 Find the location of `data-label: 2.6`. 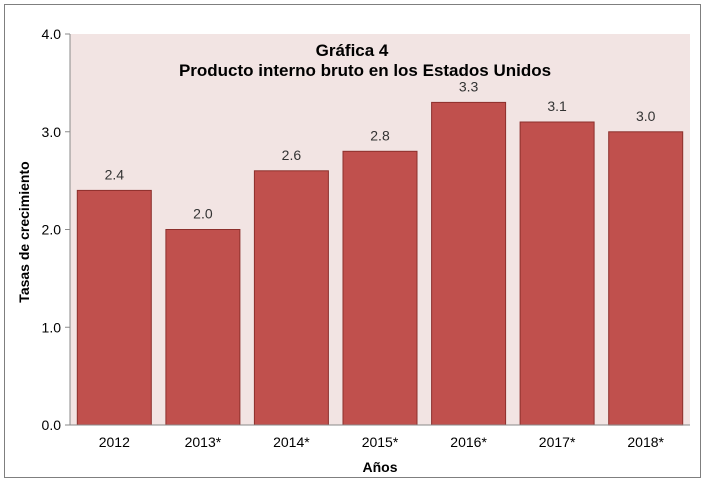

data-label: 2.6 is located at coordinates (292, 155).